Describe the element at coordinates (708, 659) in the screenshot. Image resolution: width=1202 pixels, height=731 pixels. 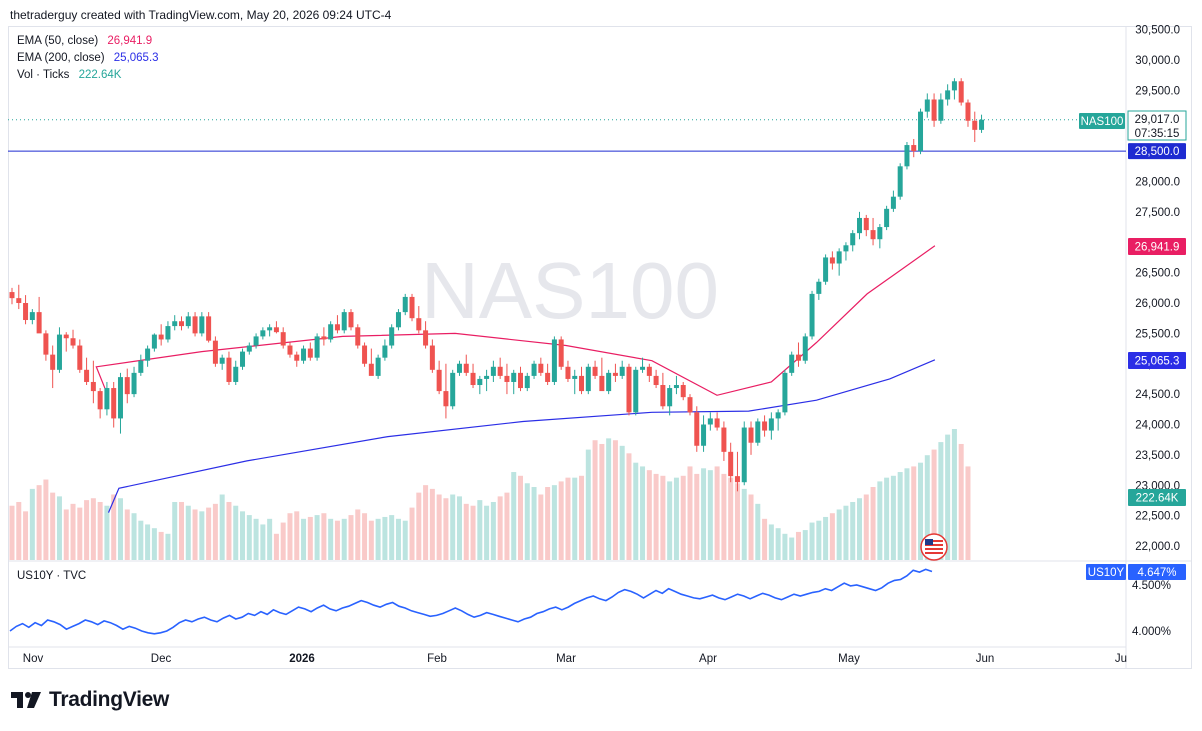
I see `time-axis-label: Apr` at that location.